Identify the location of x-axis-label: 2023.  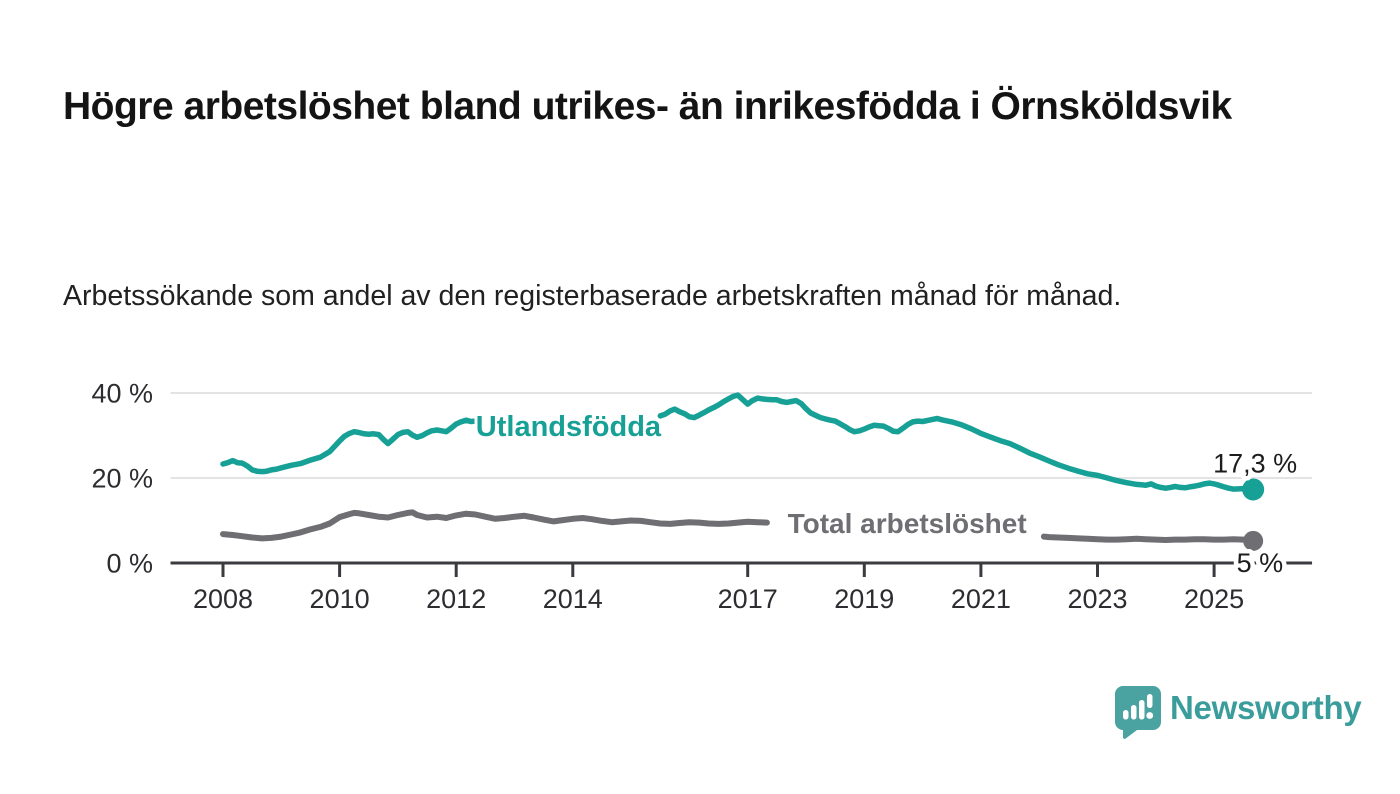
(1097, 599).